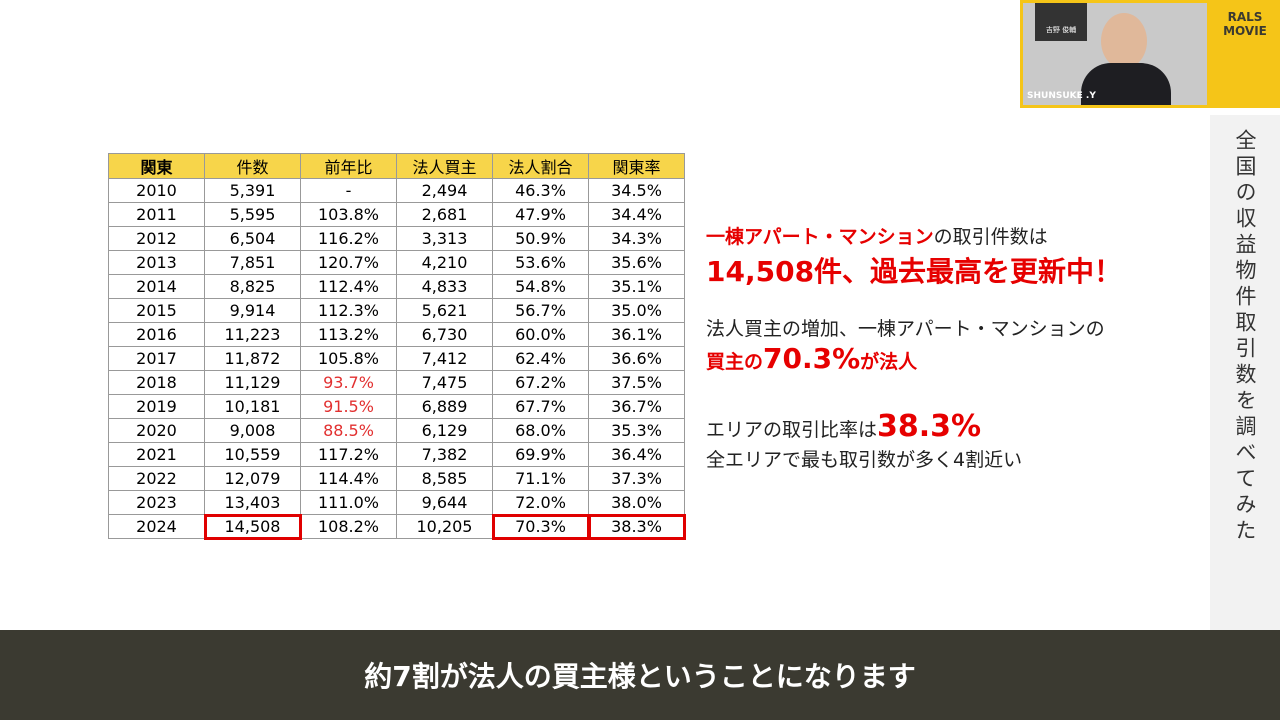 The height and width of the screenshot is (720, 1280). I want to click on table-row: 2014 8,825 112.4% 4,833 54.8% 35.1%, so click(396, 286).